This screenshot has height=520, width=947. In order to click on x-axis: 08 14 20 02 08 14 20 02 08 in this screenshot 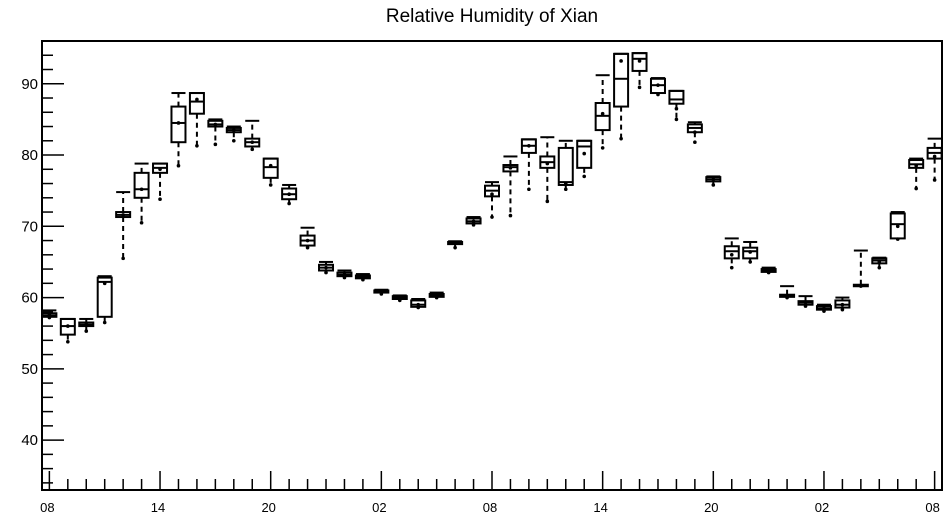, I will do `click(490, 493)`.